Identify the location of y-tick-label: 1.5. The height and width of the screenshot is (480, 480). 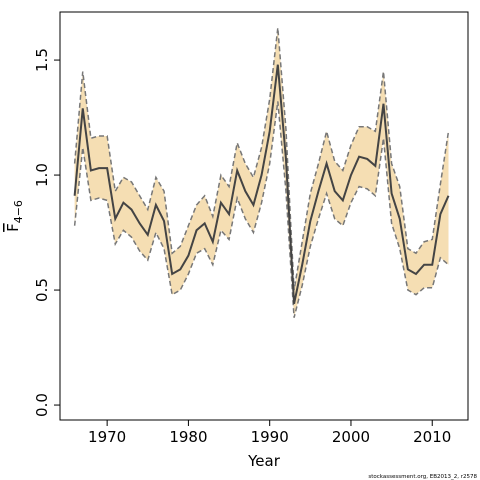
(42, 60).